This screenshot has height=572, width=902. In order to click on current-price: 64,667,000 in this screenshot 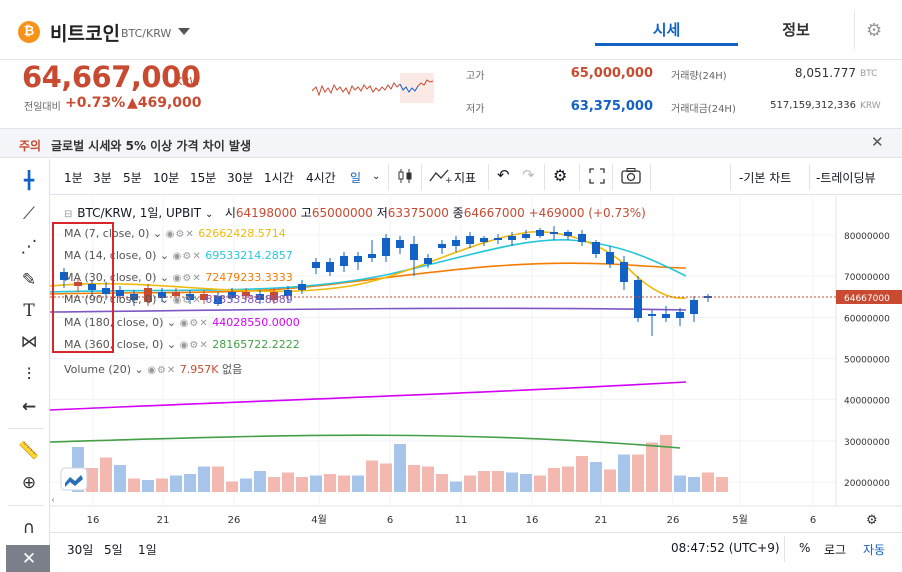, I will do `click(111, 77)`.